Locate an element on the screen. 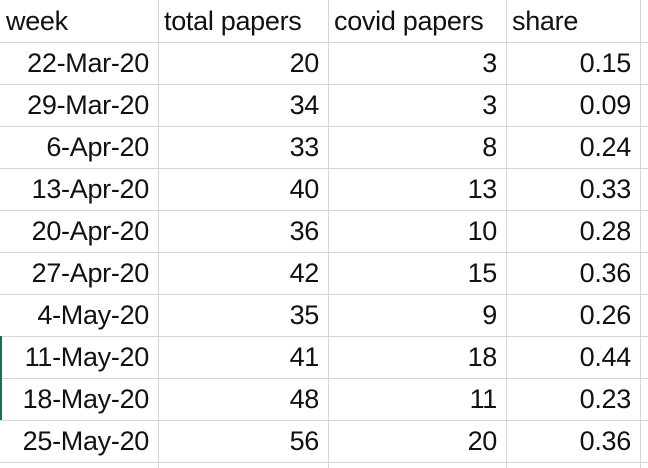 Image resolution: width=648 pixels, height=468 pixels. table-cell-covid-papers: 10 is located at coordinates (482, 231).